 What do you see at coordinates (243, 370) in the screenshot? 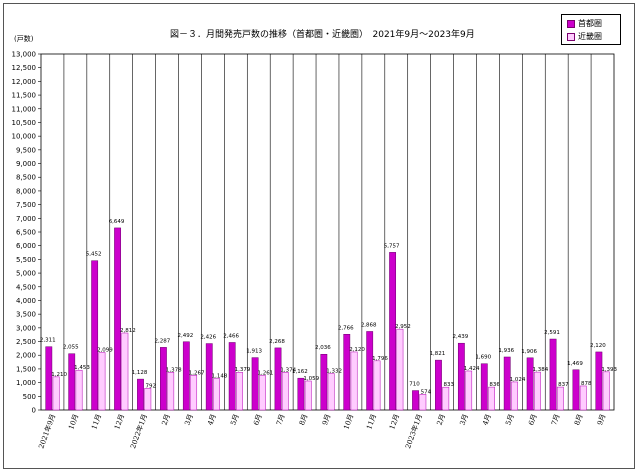
I see `data-label-kinki: 1,379` at bounding box center [243, 370].